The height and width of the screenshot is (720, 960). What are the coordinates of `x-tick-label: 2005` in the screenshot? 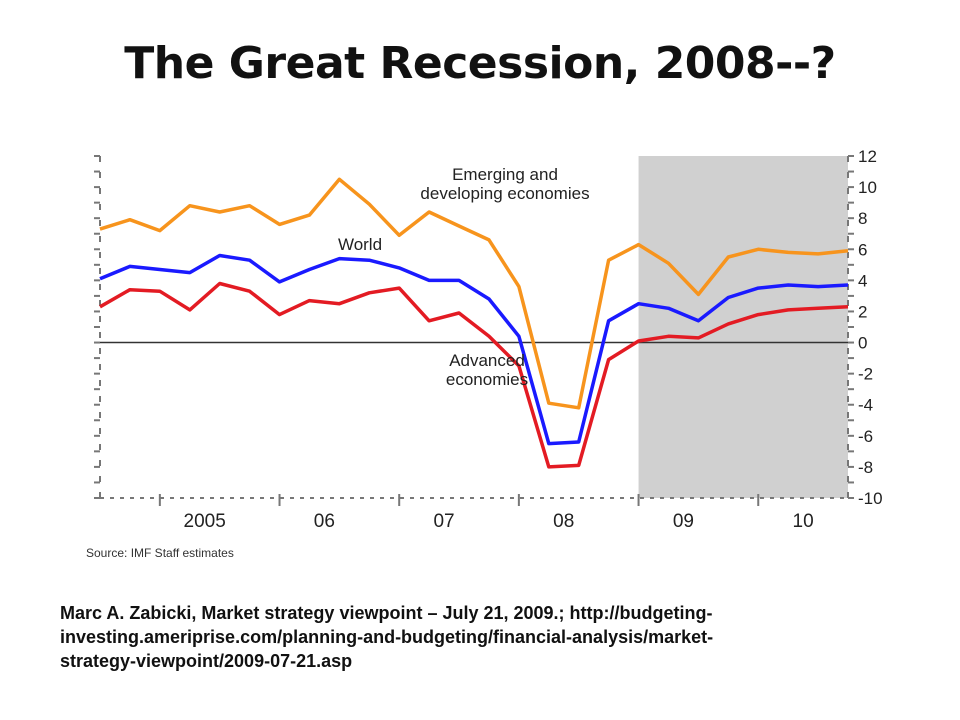 It's located at (205, 521).